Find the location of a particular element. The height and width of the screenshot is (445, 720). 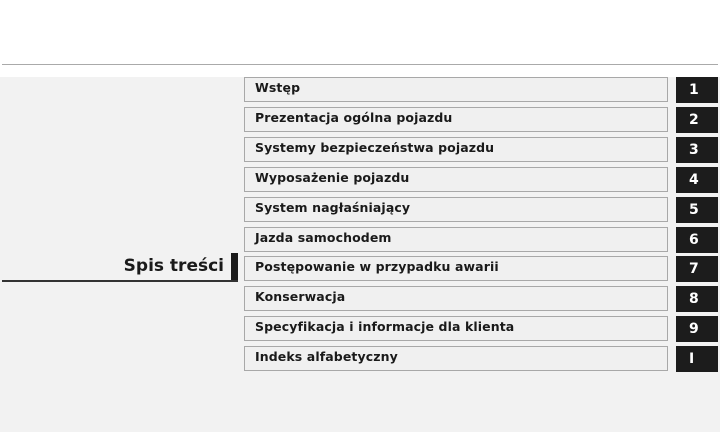

title-underline is located at coordinates (120, 281).